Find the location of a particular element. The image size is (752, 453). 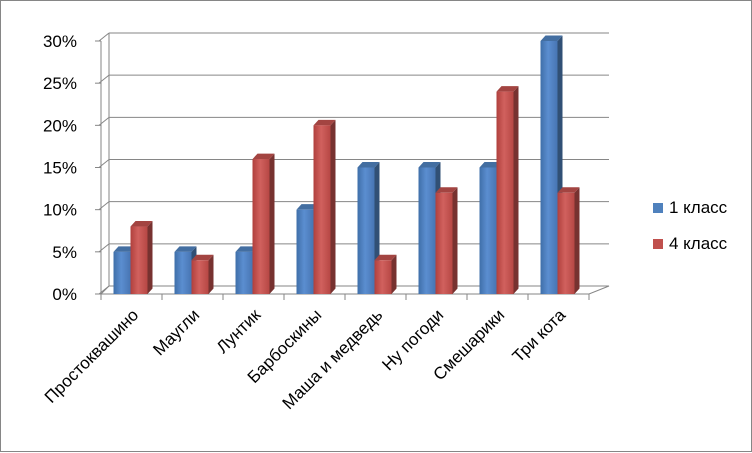

legend: 1 класс 4 класс is located at coordinates (690, 225).